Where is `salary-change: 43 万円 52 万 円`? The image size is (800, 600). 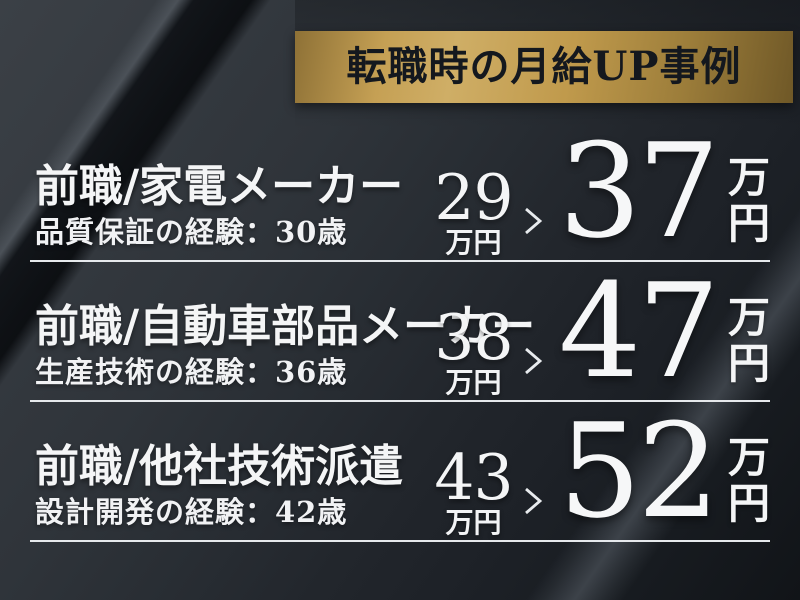 salary-change: 43 万円 52 万 円 is located at coordinates (602, 470).